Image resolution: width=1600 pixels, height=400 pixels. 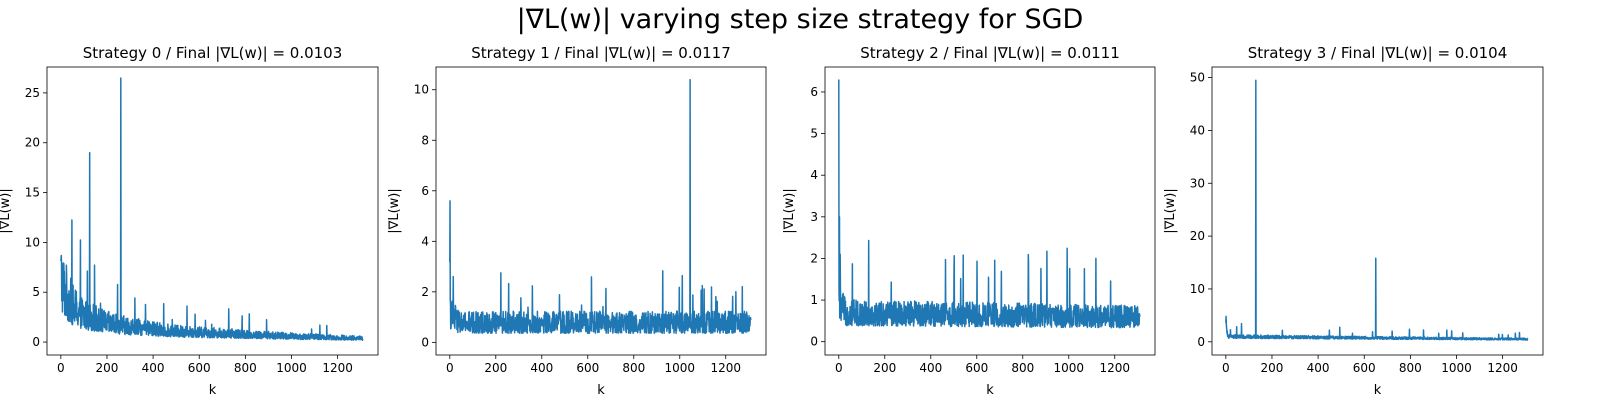 I want to click on y-axis: 0 1 2 3 4 5 6, so click(x=817, y=217).